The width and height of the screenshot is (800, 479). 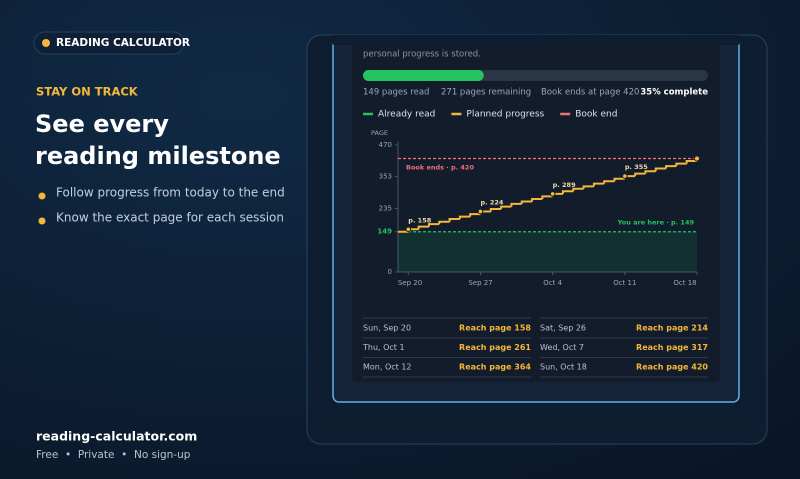 What do you see at coordinates (396, 93) in the screenshot?
I see `stat: 149 pages read` at bounding box center [396, 93].